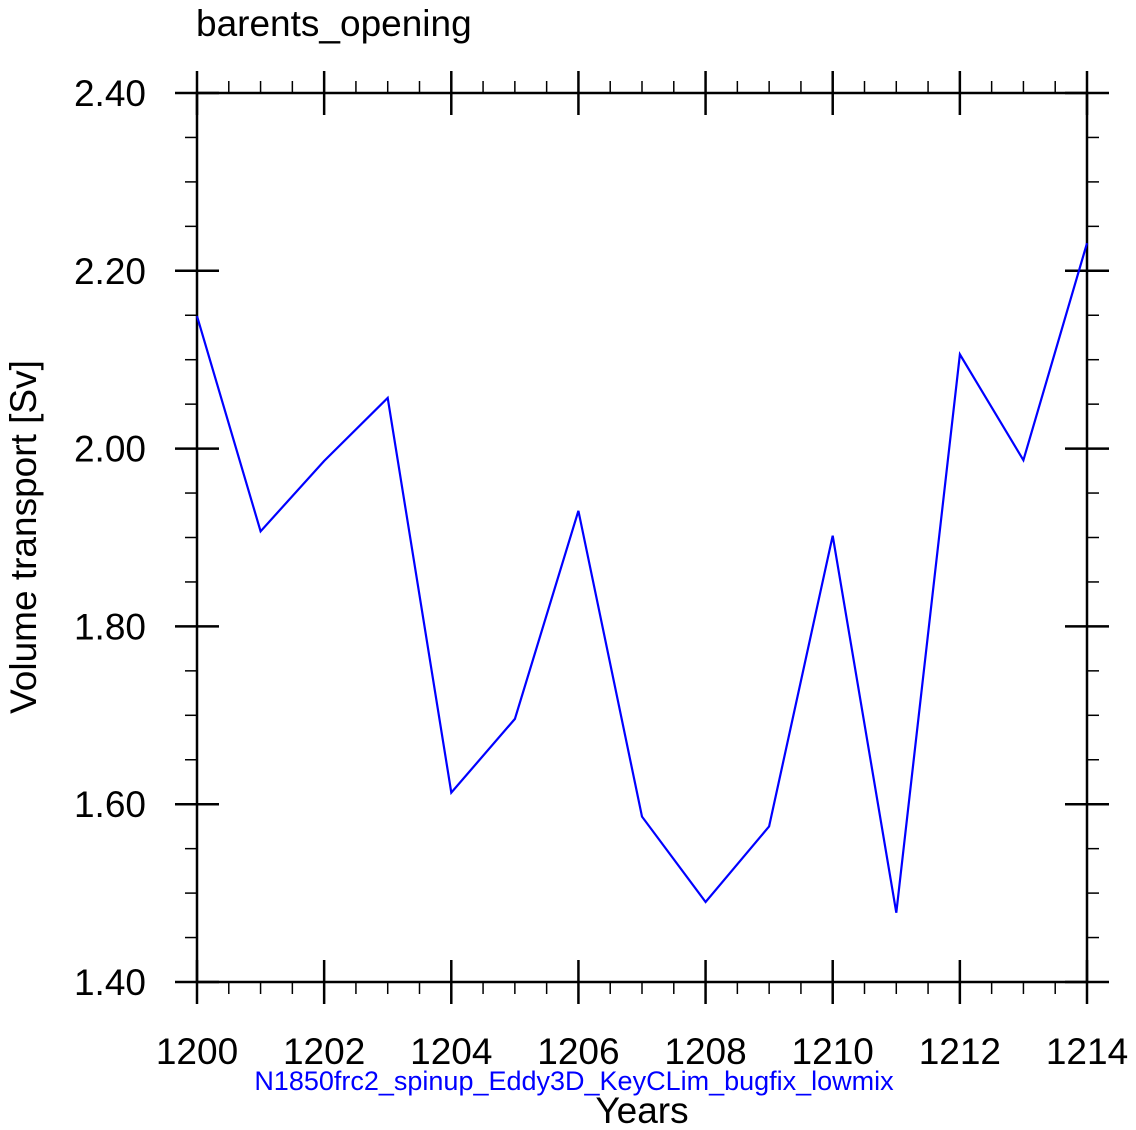 This screenshot has height=1130, width=1136. I want to click on y-tick-label: 2.20, so click(110, 271).